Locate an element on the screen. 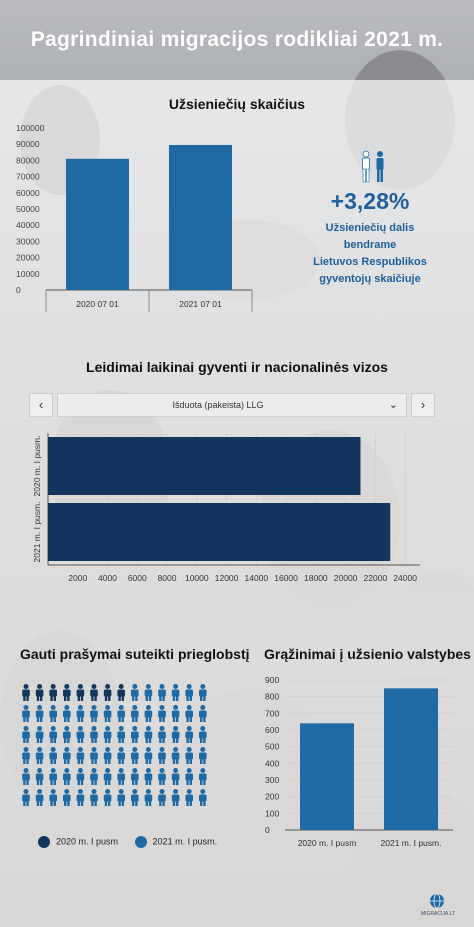  people-icon is located at coordinates (373, 166).